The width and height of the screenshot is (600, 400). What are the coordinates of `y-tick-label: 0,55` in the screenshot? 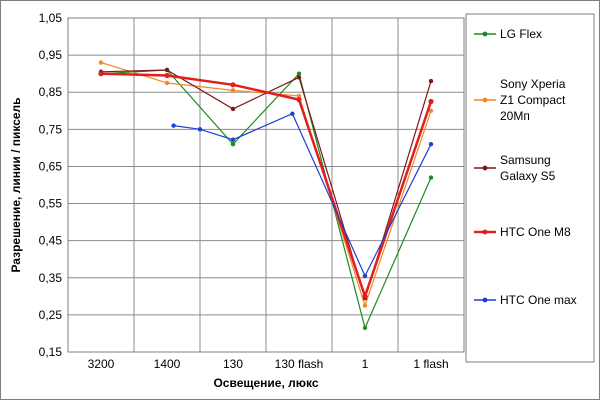 It's located at (51, 204).